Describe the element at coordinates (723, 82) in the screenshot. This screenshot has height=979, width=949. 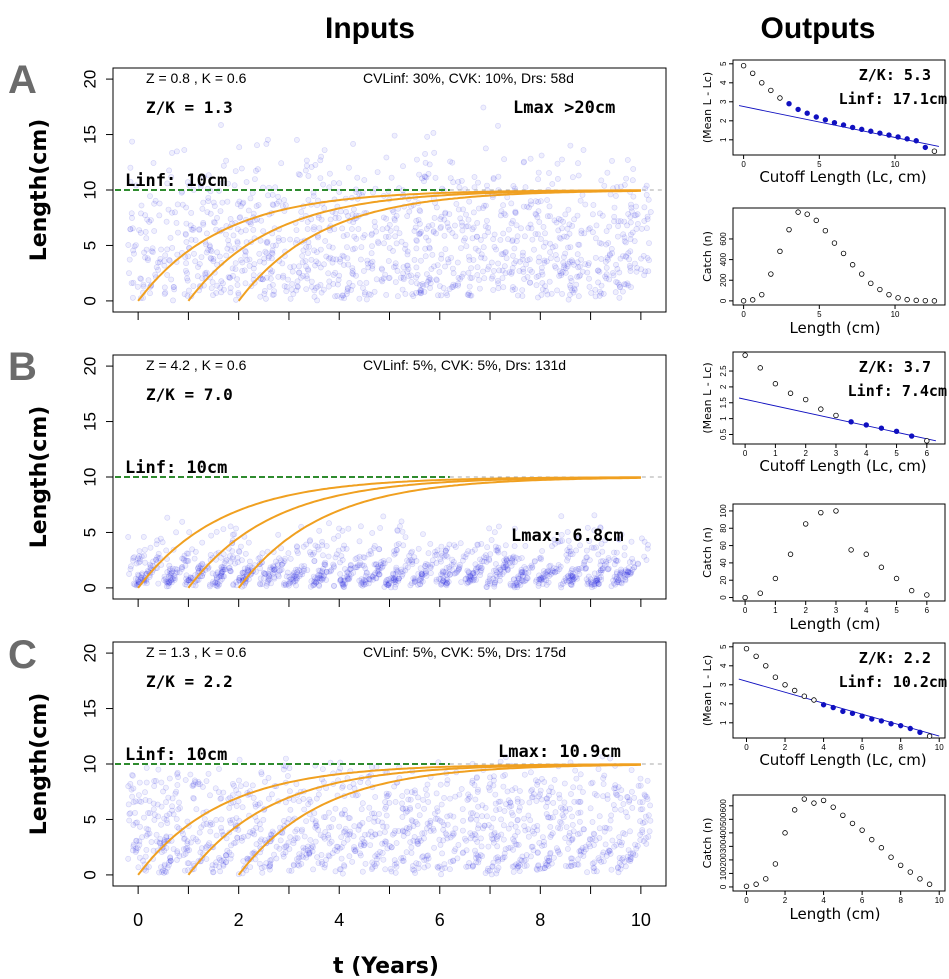
I see `y-tick-label: 4` at that location.